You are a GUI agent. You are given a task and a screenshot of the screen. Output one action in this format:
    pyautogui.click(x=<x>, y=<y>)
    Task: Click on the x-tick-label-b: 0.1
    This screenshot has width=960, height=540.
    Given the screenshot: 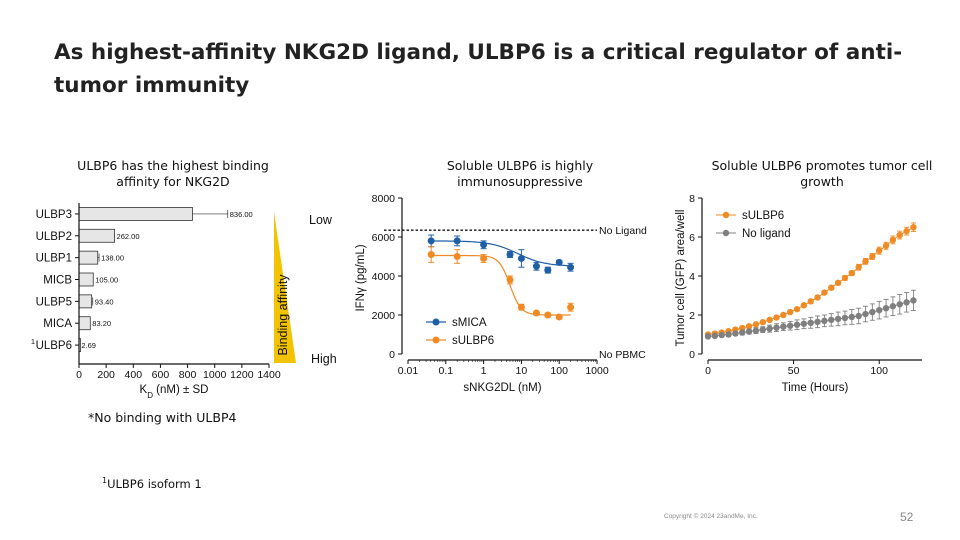 What is the action you would take?
    pyautogui.click(x=445, y=371)
    